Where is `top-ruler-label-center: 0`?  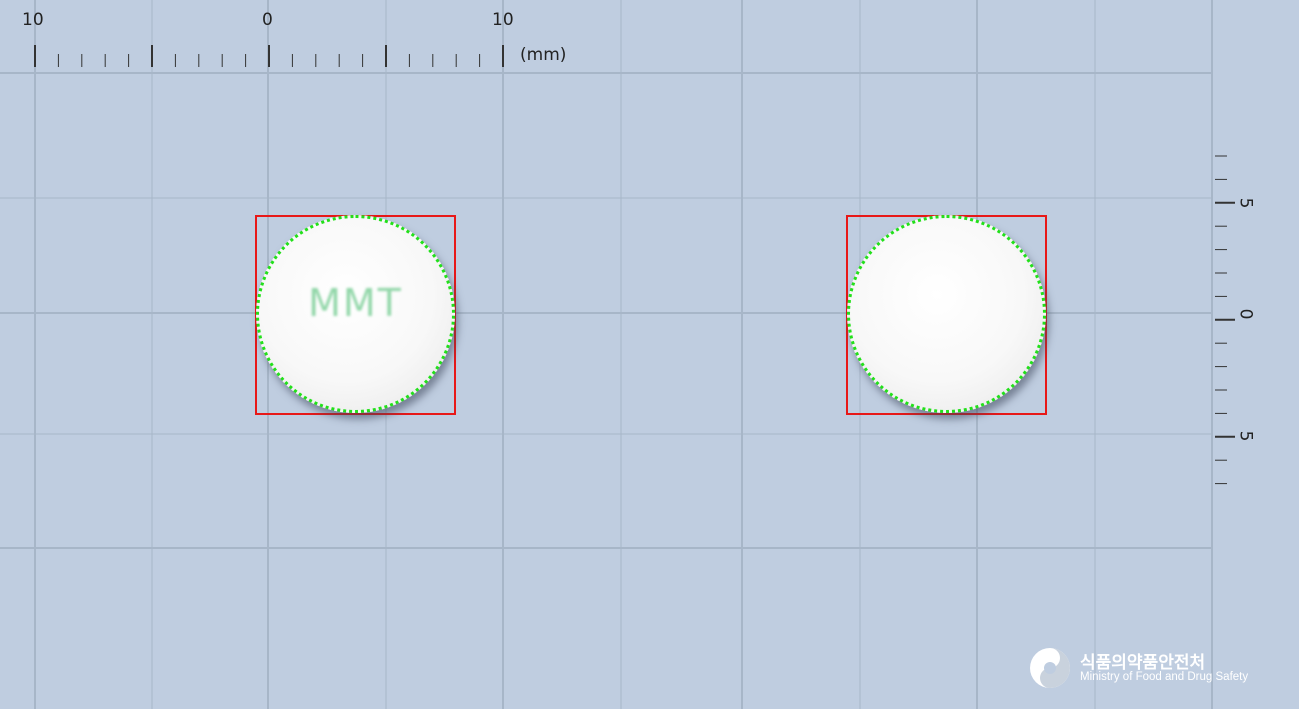 top-ruler-label-center: 0 is located at coordinates (267, 20).